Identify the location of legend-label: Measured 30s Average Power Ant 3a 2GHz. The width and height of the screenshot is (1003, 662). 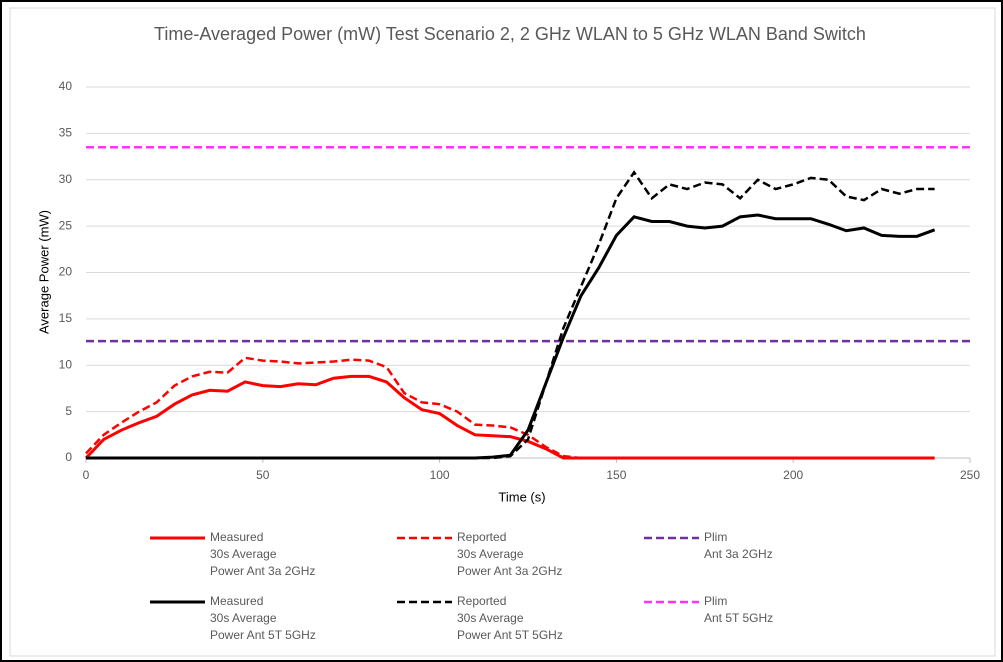
(262, 554).